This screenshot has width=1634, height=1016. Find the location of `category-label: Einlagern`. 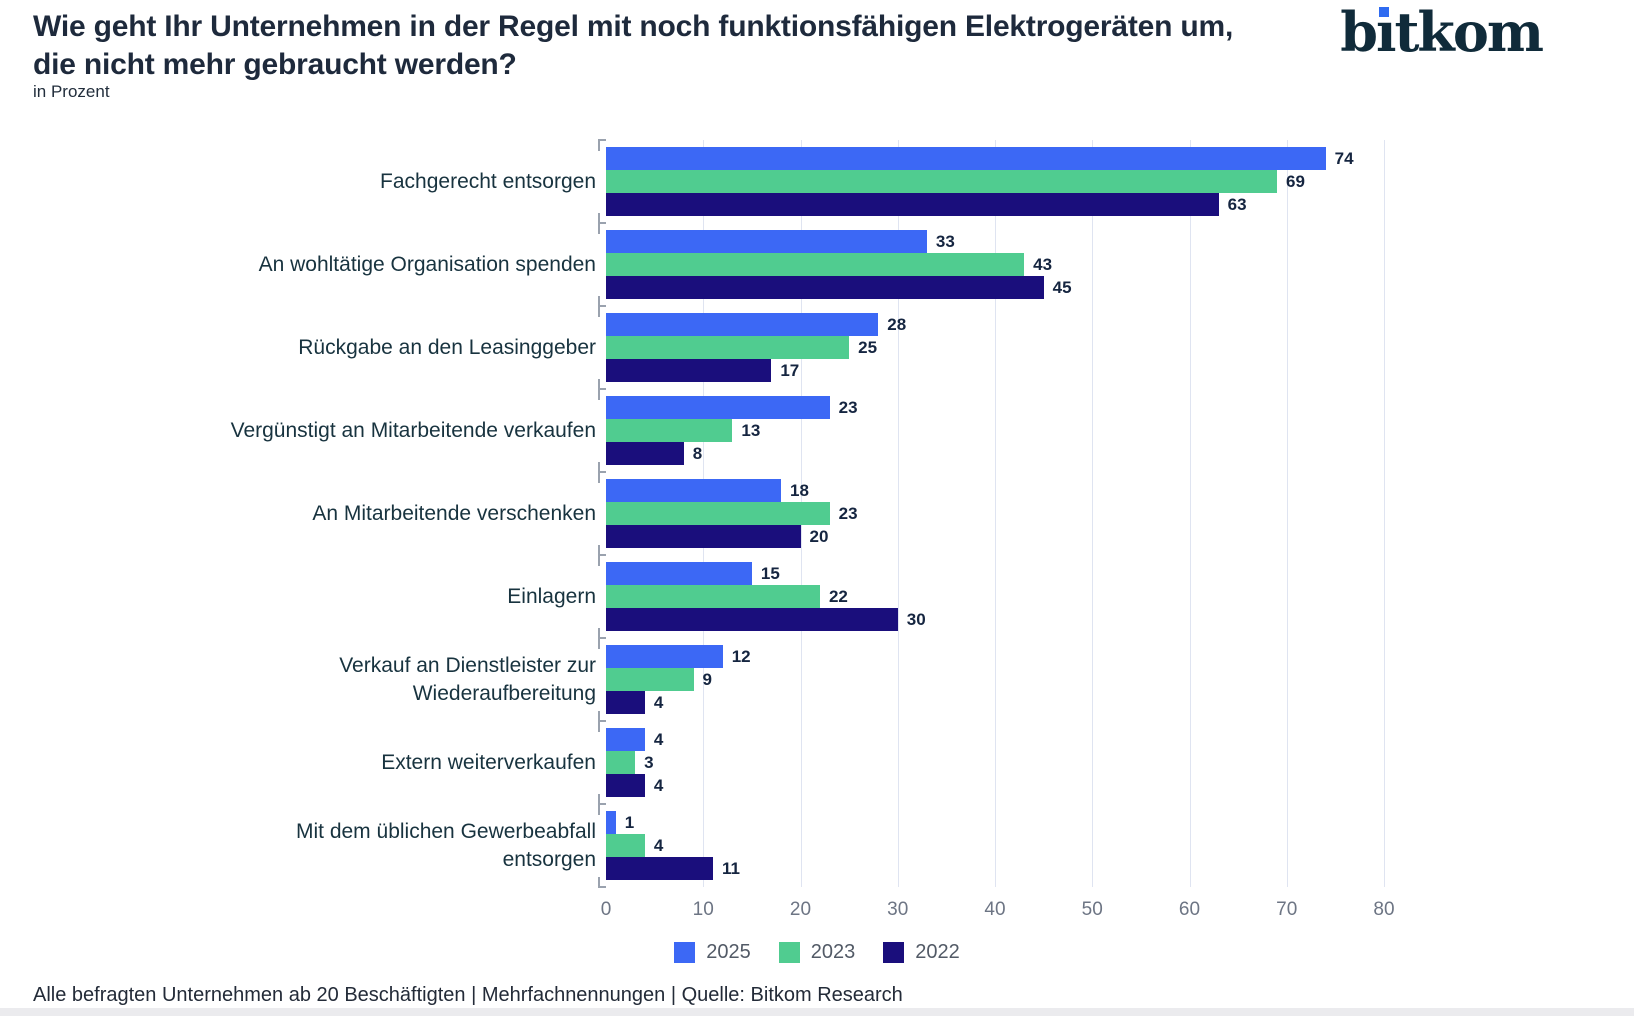

category-label: Einlagern is located at coordinates (551, 596).